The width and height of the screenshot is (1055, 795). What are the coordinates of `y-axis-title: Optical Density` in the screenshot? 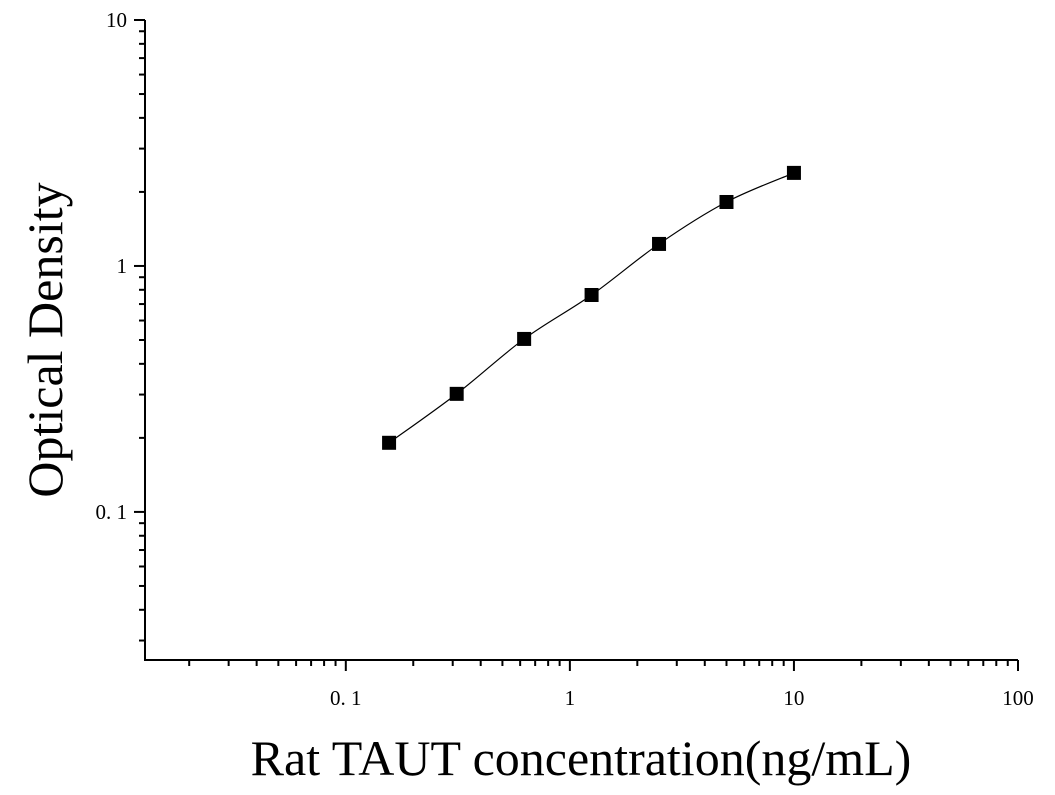 It's located at (45, 339).